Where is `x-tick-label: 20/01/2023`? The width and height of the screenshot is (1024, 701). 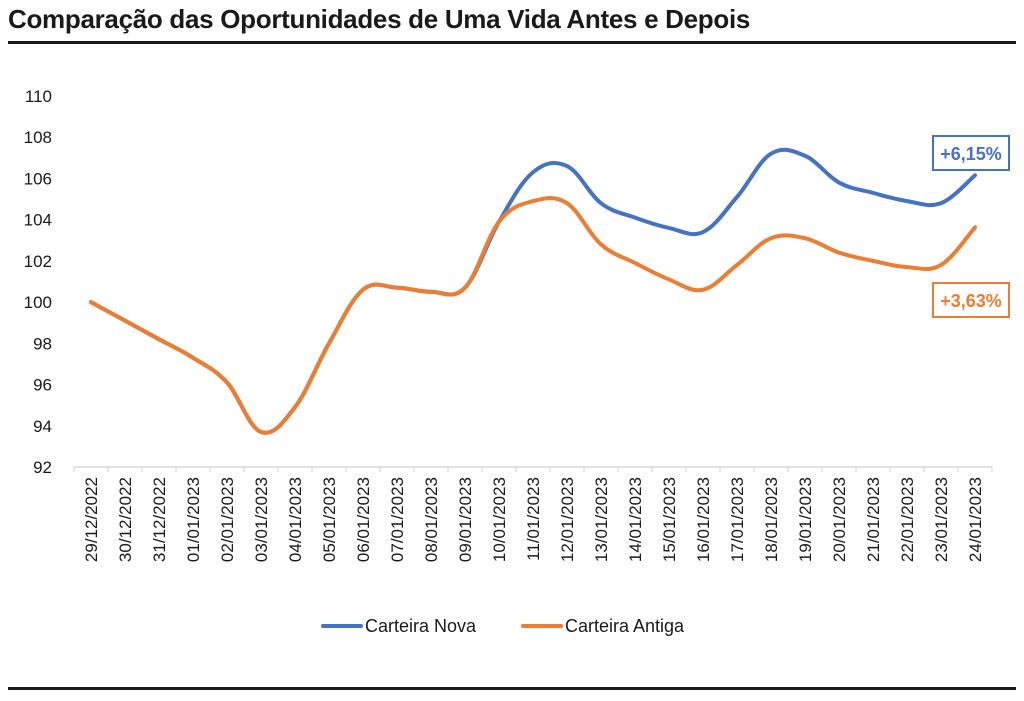
x-tick-label: 20/01/2023 is located at coordinates (839, 519).